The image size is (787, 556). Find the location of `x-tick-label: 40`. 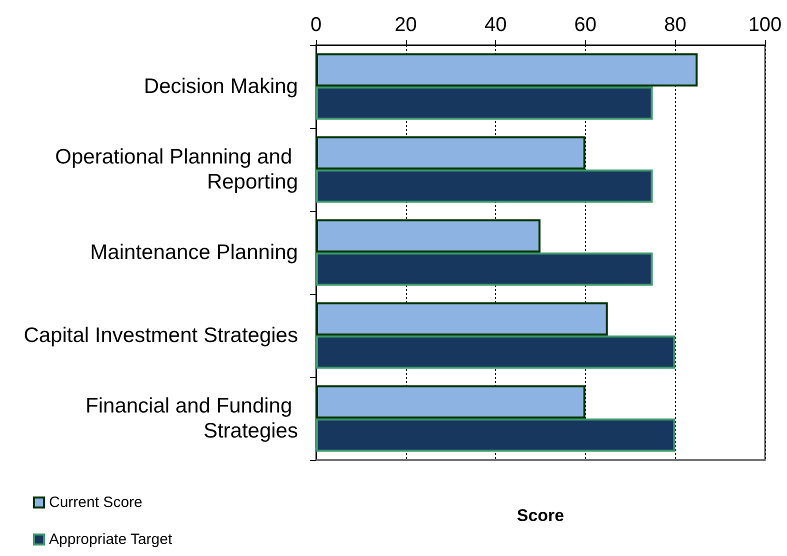

x-tick-label: 40 is located at coordinates (495, 25).